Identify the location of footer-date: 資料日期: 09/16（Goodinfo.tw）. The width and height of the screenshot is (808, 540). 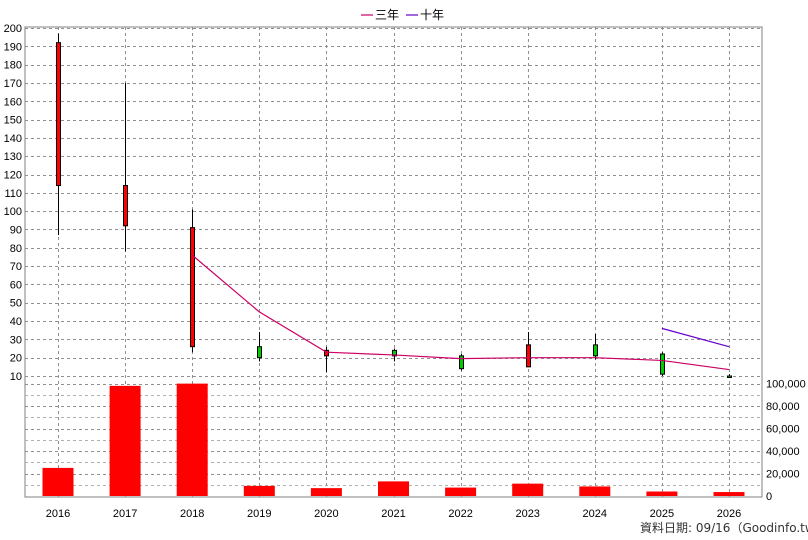
(724, 528).